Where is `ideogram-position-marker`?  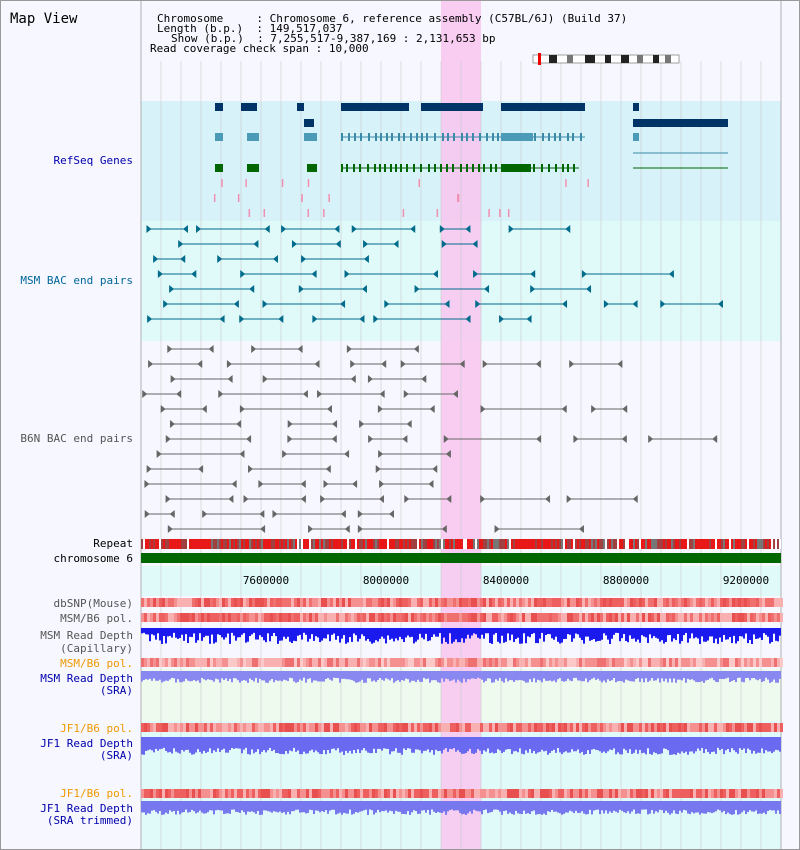
ideogram-position-marker is located at coordinates (539, 59).